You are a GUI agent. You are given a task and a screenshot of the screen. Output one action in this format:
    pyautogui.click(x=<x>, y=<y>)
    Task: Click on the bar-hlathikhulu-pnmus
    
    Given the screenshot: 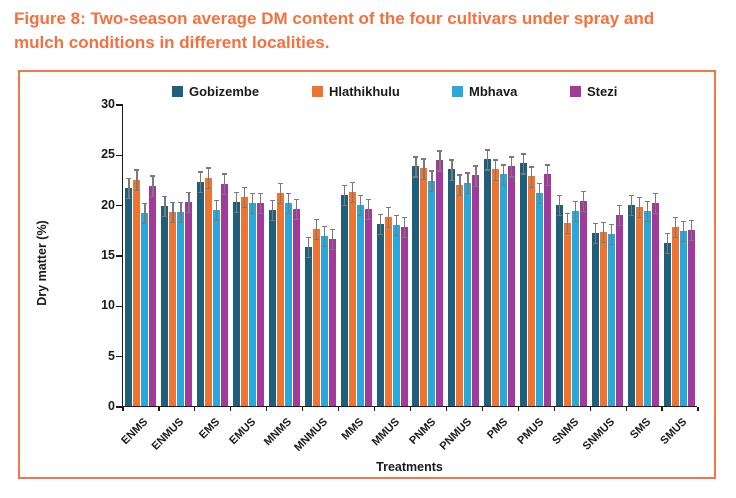 What is the action you would take?
    pyautogui.click(x=460, y=290)
    